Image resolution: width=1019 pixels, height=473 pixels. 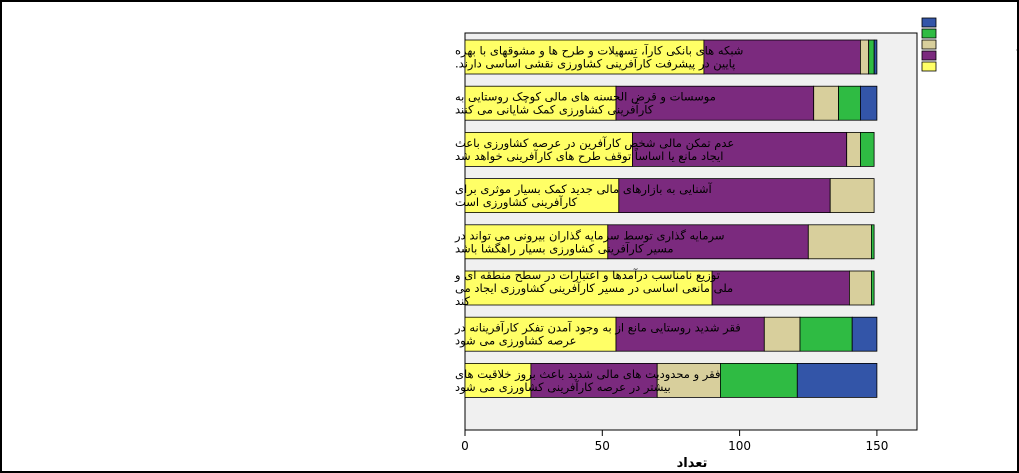 What do you see at coordinates (869, 103) in the screenshot?
I see `bar-row2-series5` at bounding box center [869, 103].